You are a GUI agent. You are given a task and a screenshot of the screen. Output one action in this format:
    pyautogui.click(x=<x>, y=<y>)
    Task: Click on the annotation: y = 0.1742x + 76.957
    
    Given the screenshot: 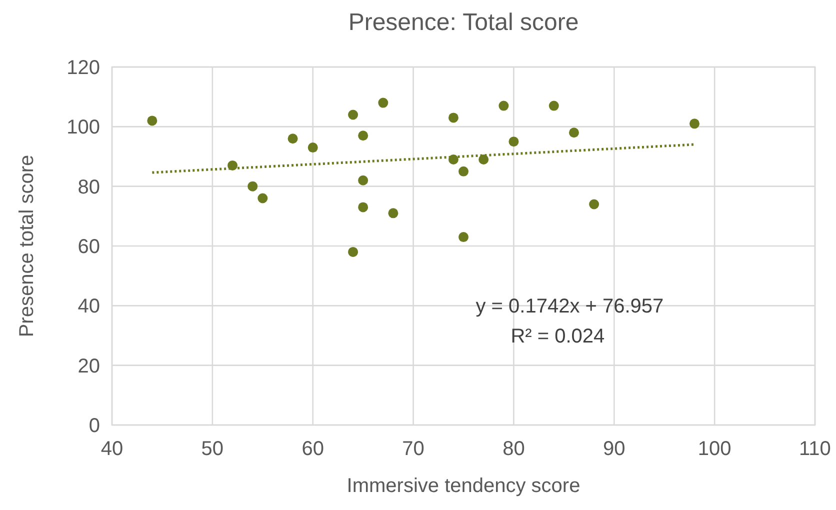 What is the action you would take?
    pyautogui.click(x=570, y=307)
    